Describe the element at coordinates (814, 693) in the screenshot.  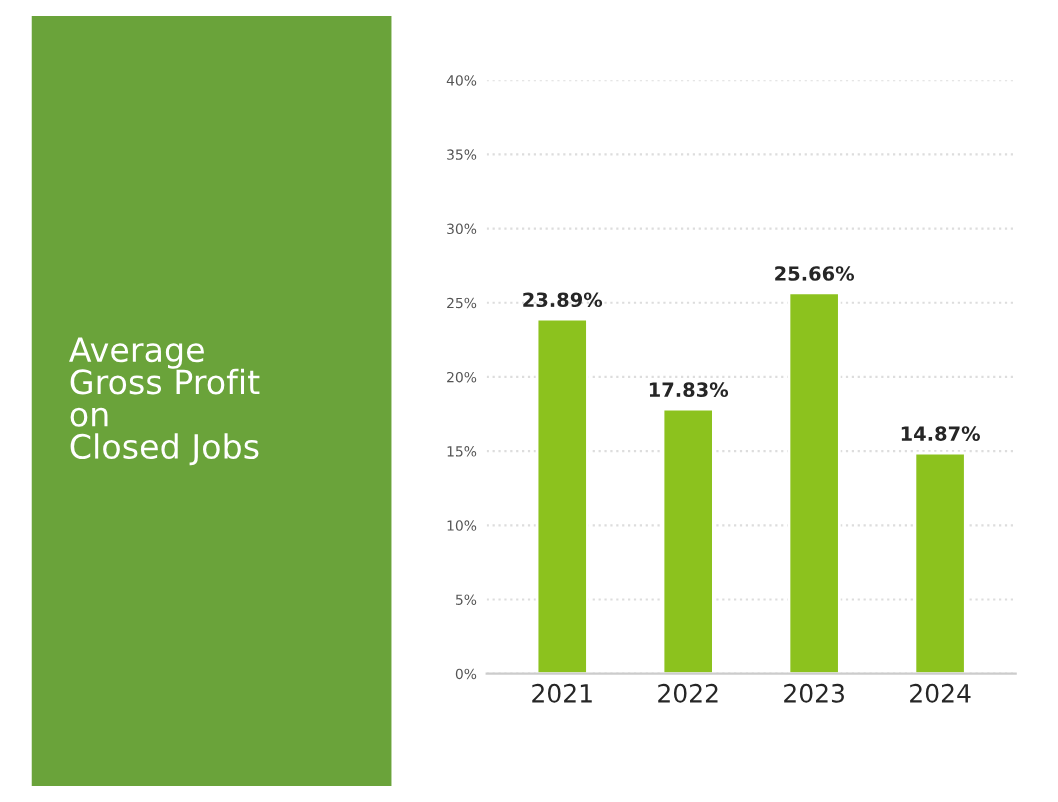
I see `x-tick-label: 2023` at that location.